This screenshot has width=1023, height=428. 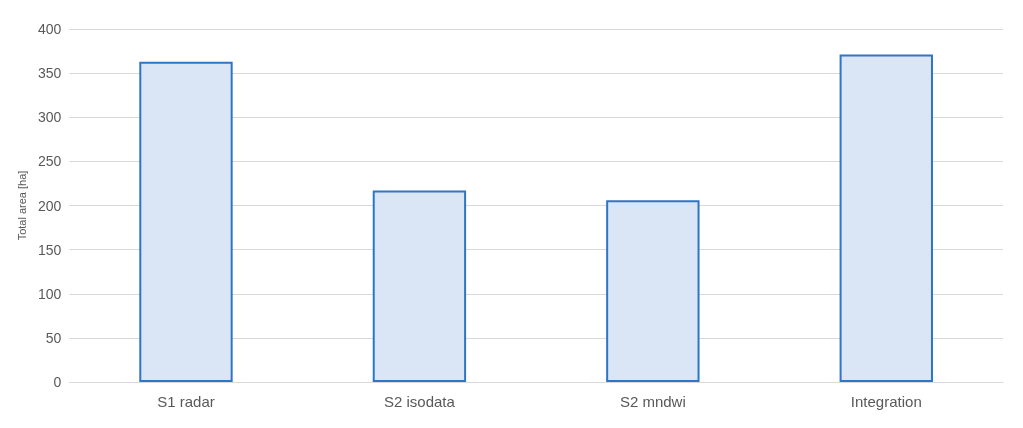 I want to click on x-tick-label: S1 radar, so click(x=186, y=401).